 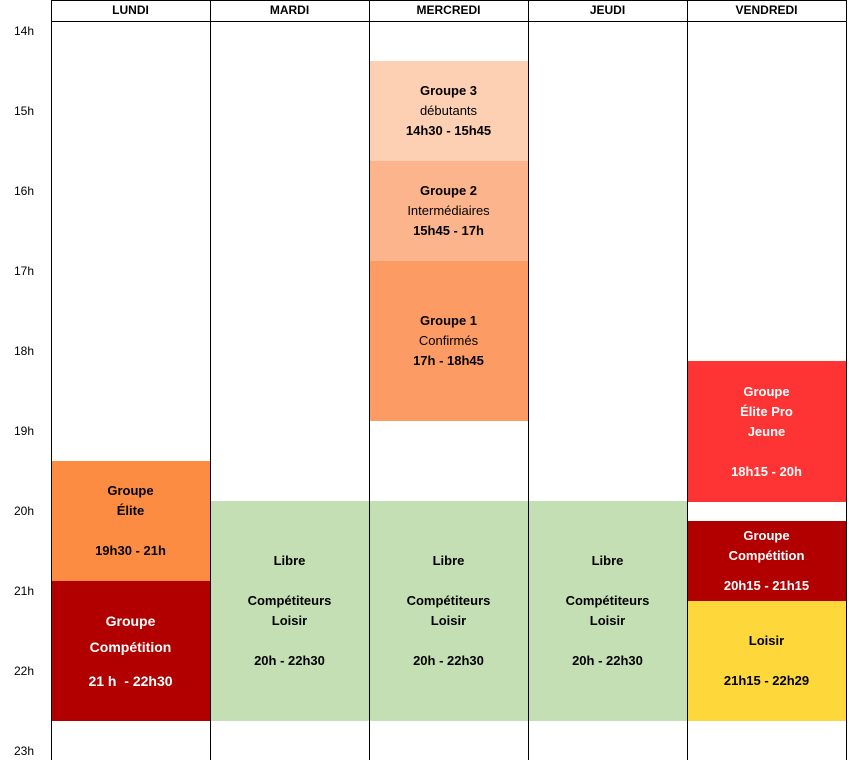 I want to click on event-title: Groupe 1, so click(x=448, y=320).